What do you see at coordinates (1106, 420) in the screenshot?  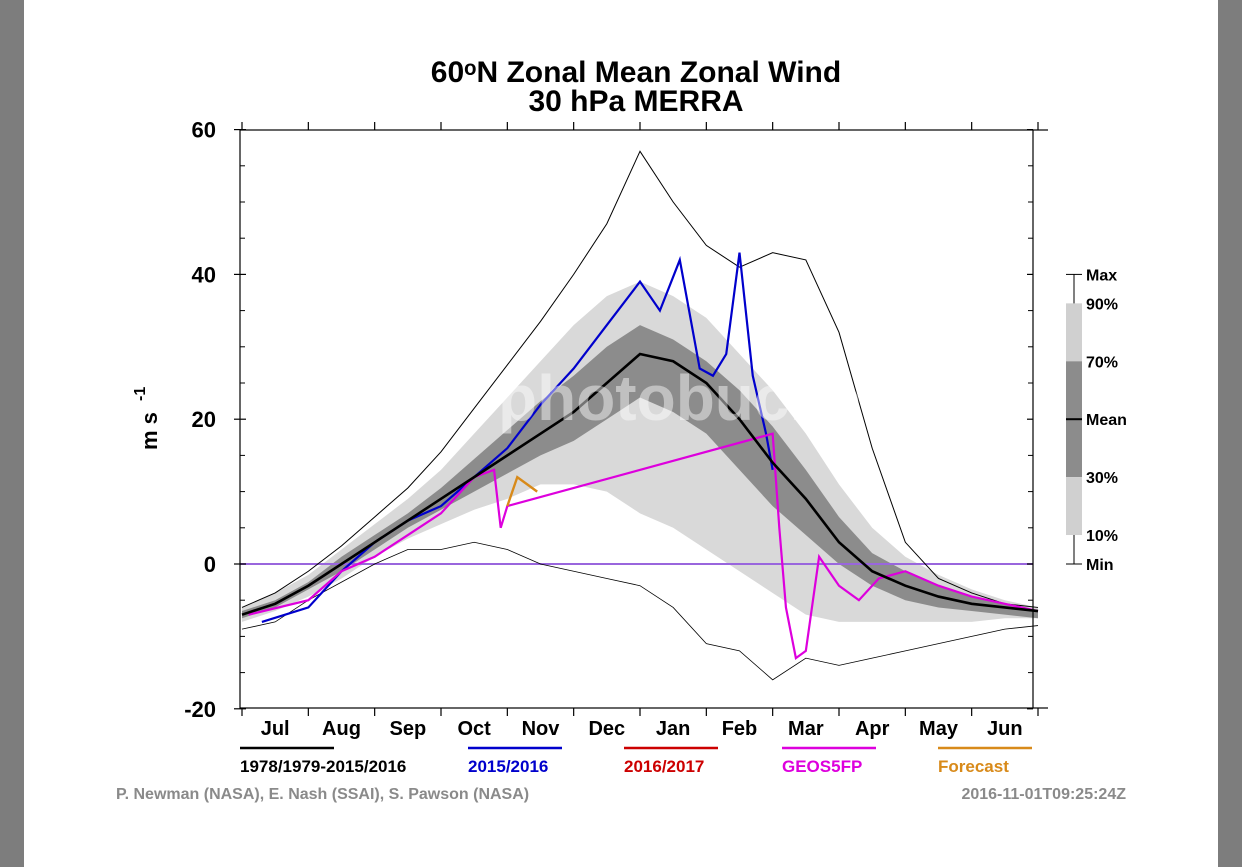 I see `key-label: Mean` at bounding box center [1106, 420].